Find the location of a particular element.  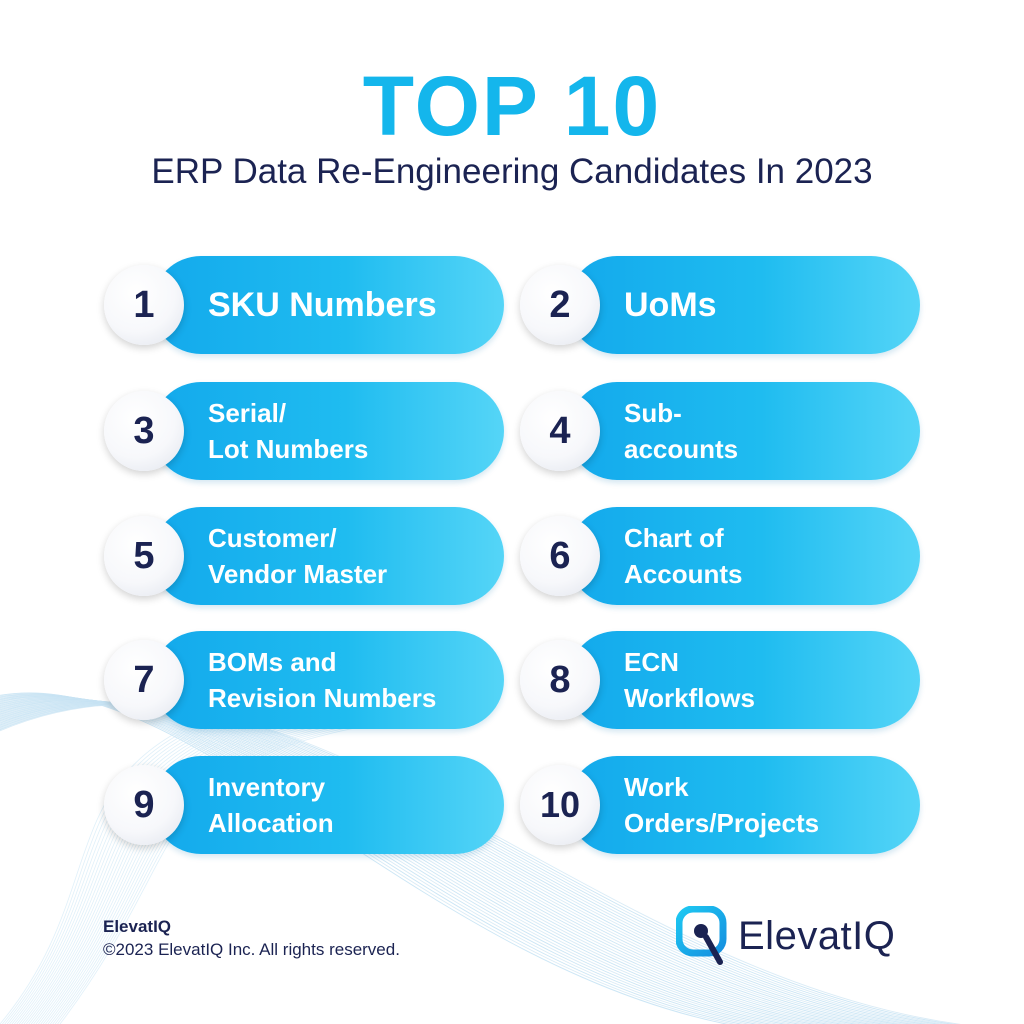

item-label-line2: Revision Numbers is located at coordinates (322, 698).